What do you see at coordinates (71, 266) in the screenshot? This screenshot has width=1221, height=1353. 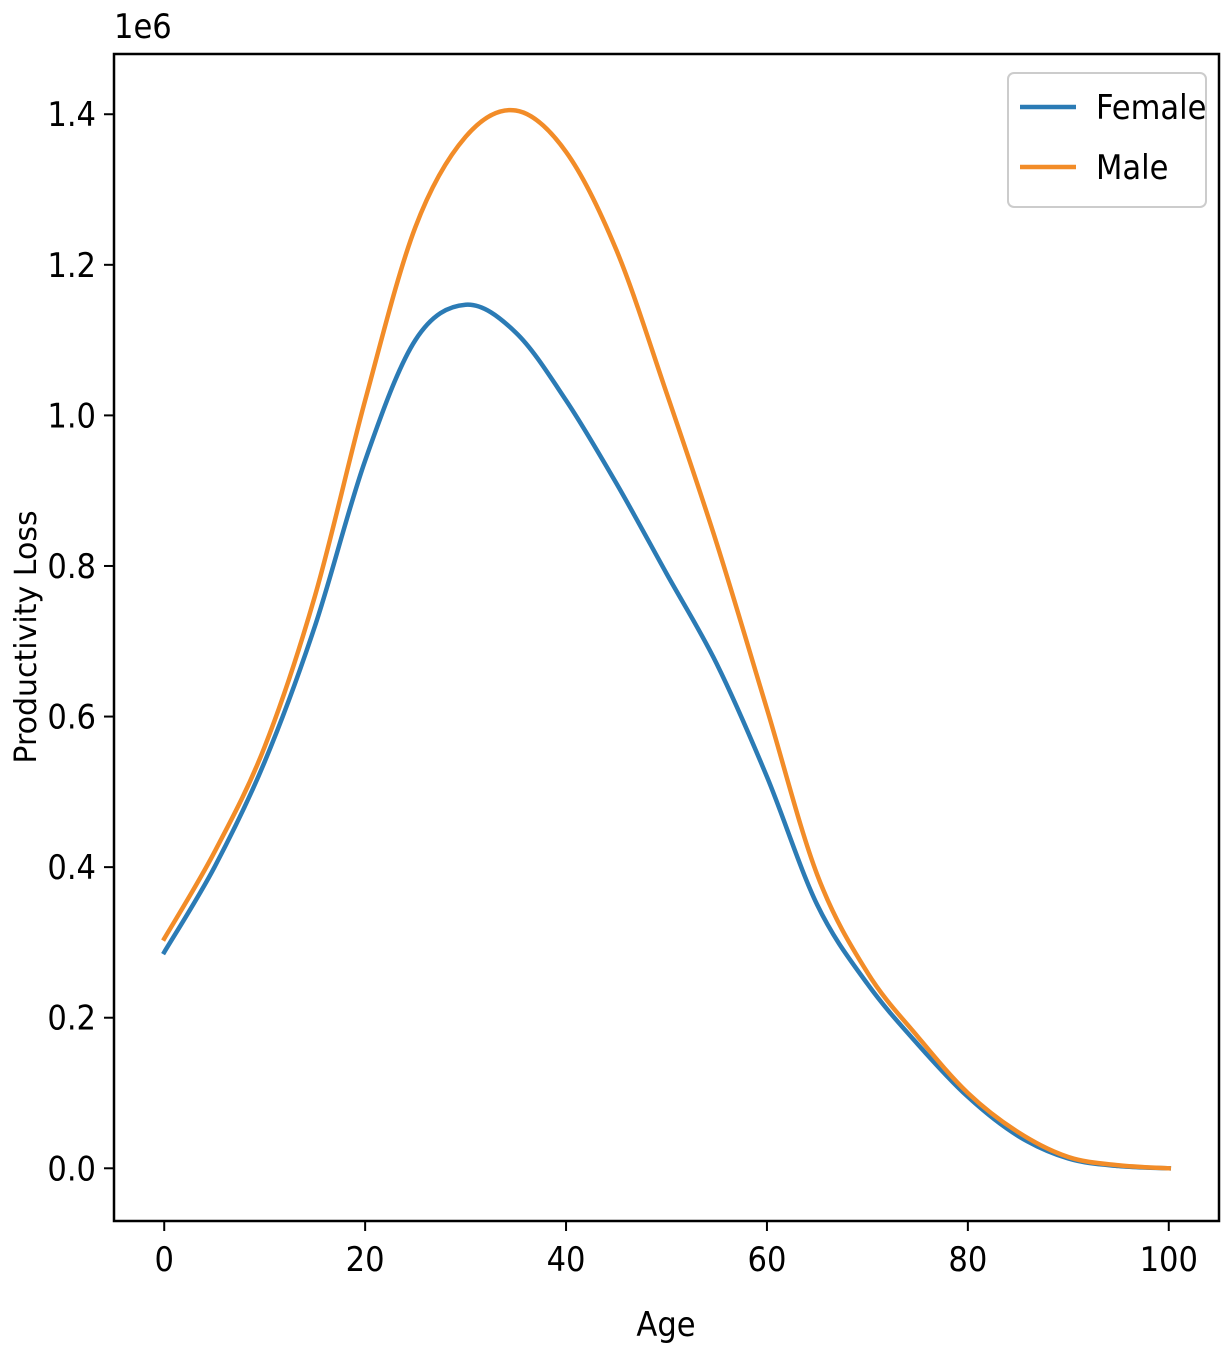 I see `y-tick-label: 1.2` at bounding box center [71, 266].